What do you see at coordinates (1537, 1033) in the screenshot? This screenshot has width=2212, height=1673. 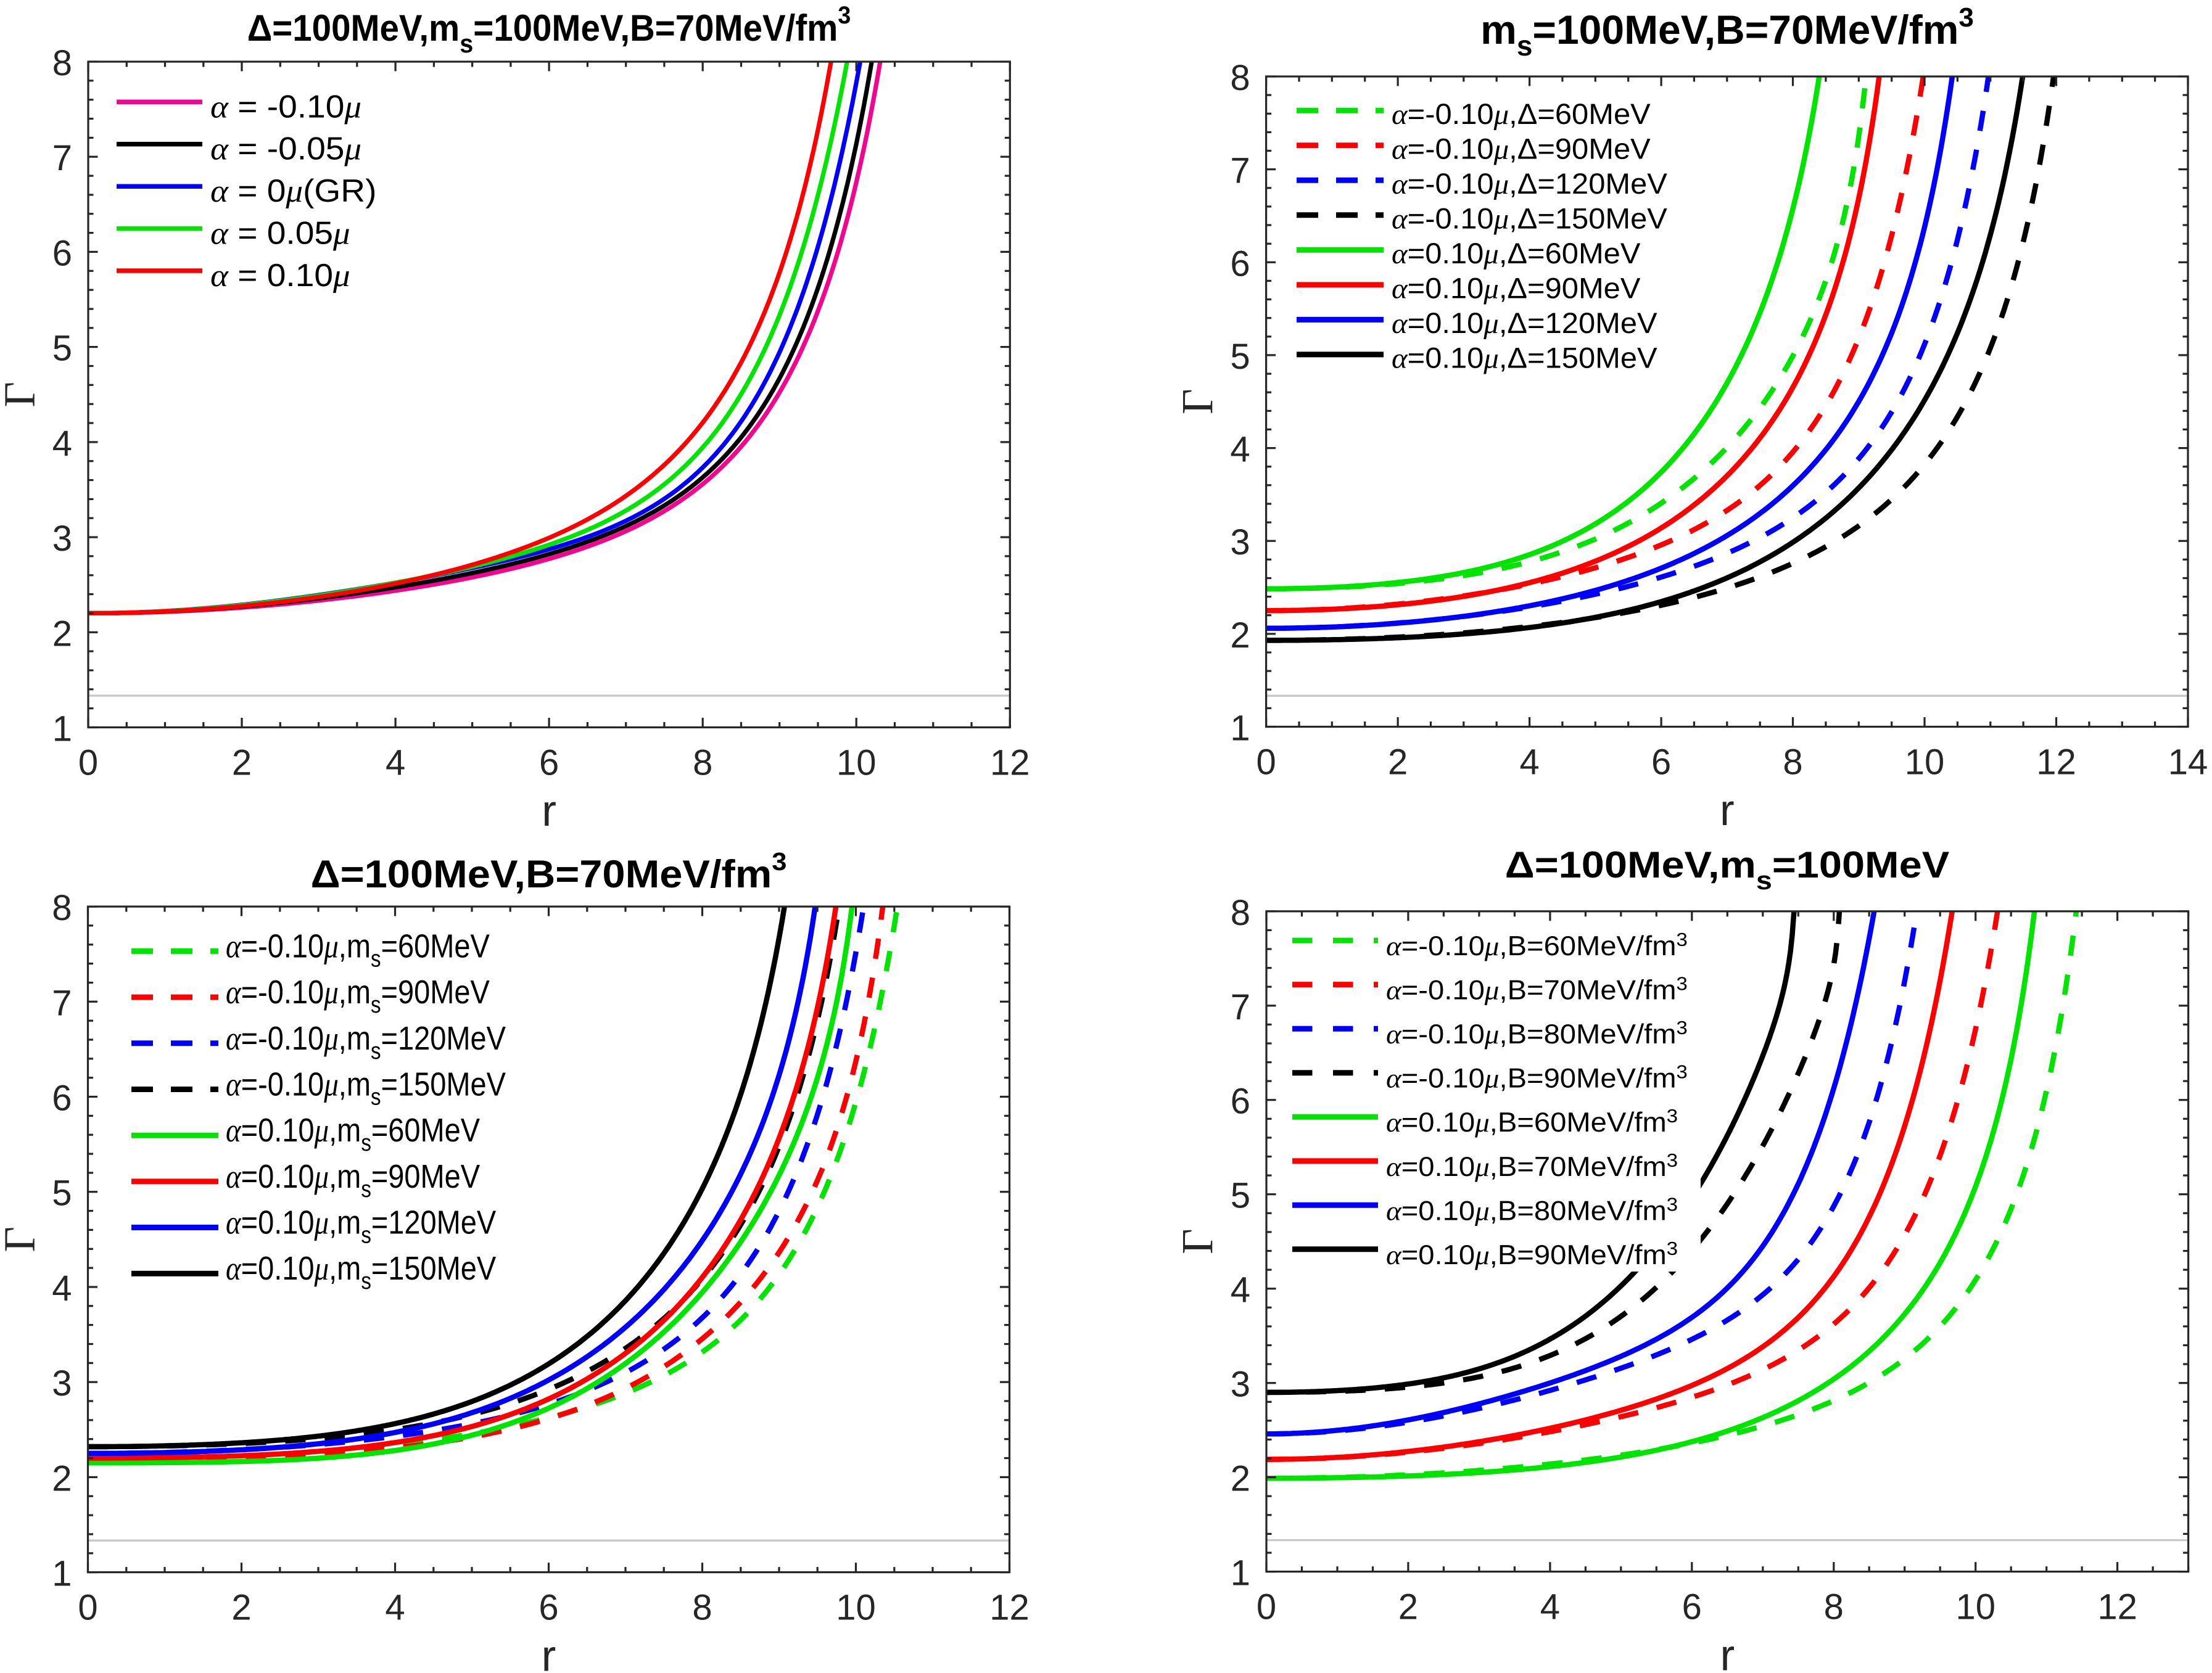 I see `svg-text: α=-0.10μ,B=80MeV/fm3` at bounding box center [1537, 1033].